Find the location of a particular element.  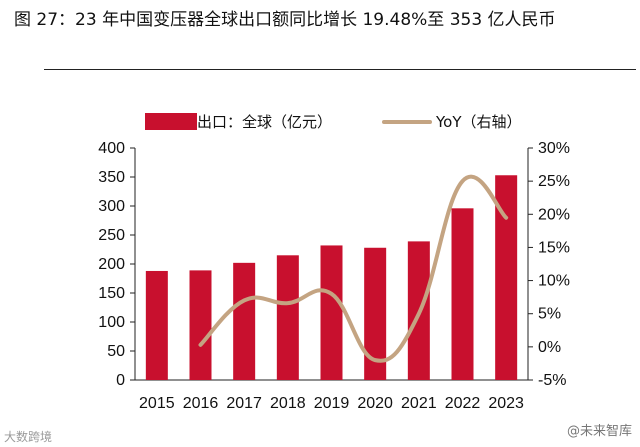

legend: 出口：全球（亿元） YoY（右轴） is located at coordinates (333, 122).